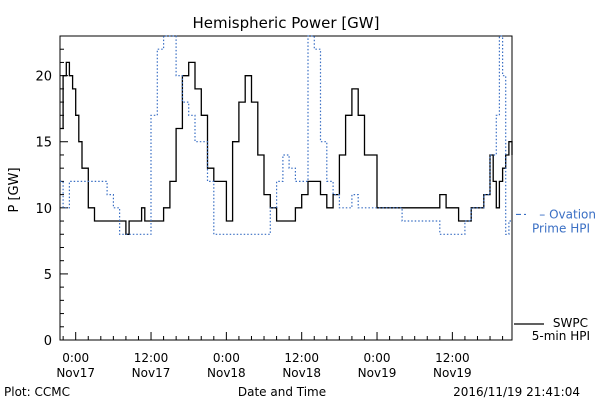 This screenshot has width=600, height=400. Describe the element at coordinates (48, 341) in the screenshot. I see `y-tick-label: 0` at that location.